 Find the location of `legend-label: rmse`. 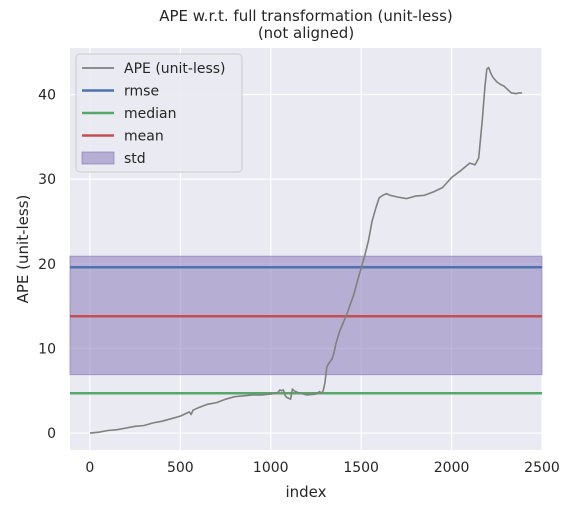

legend-label: rmse is located at coordinates (141, 92).